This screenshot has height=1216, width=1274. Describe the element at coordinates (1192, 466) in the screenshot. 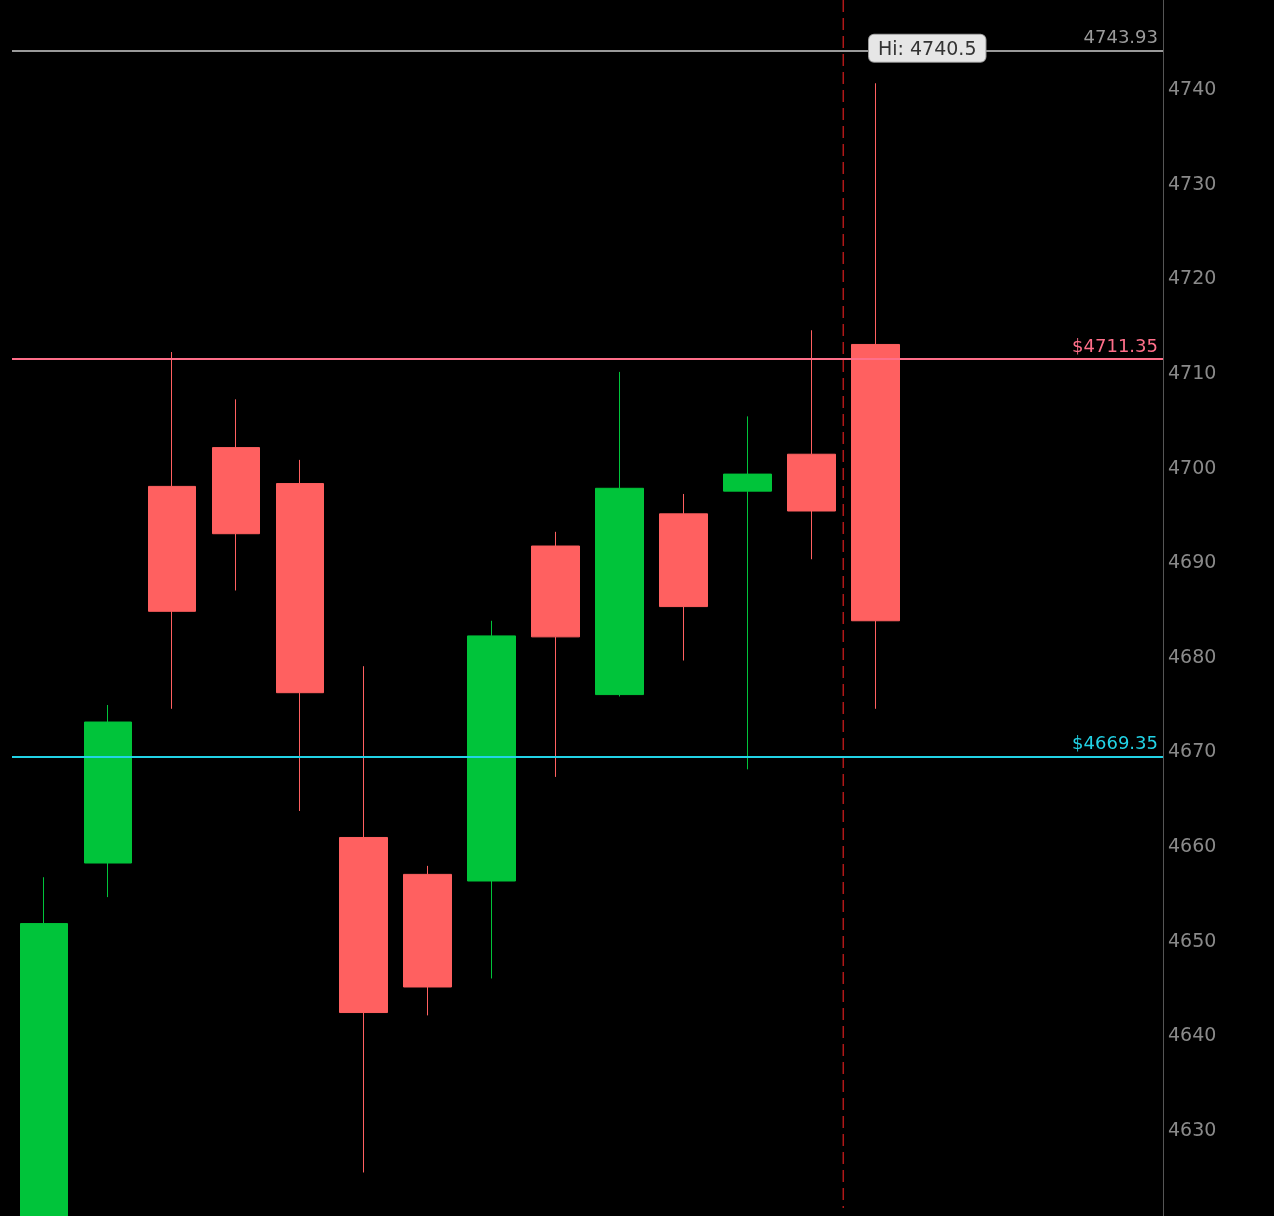

I see `y-tick-label: 4700` at that location.